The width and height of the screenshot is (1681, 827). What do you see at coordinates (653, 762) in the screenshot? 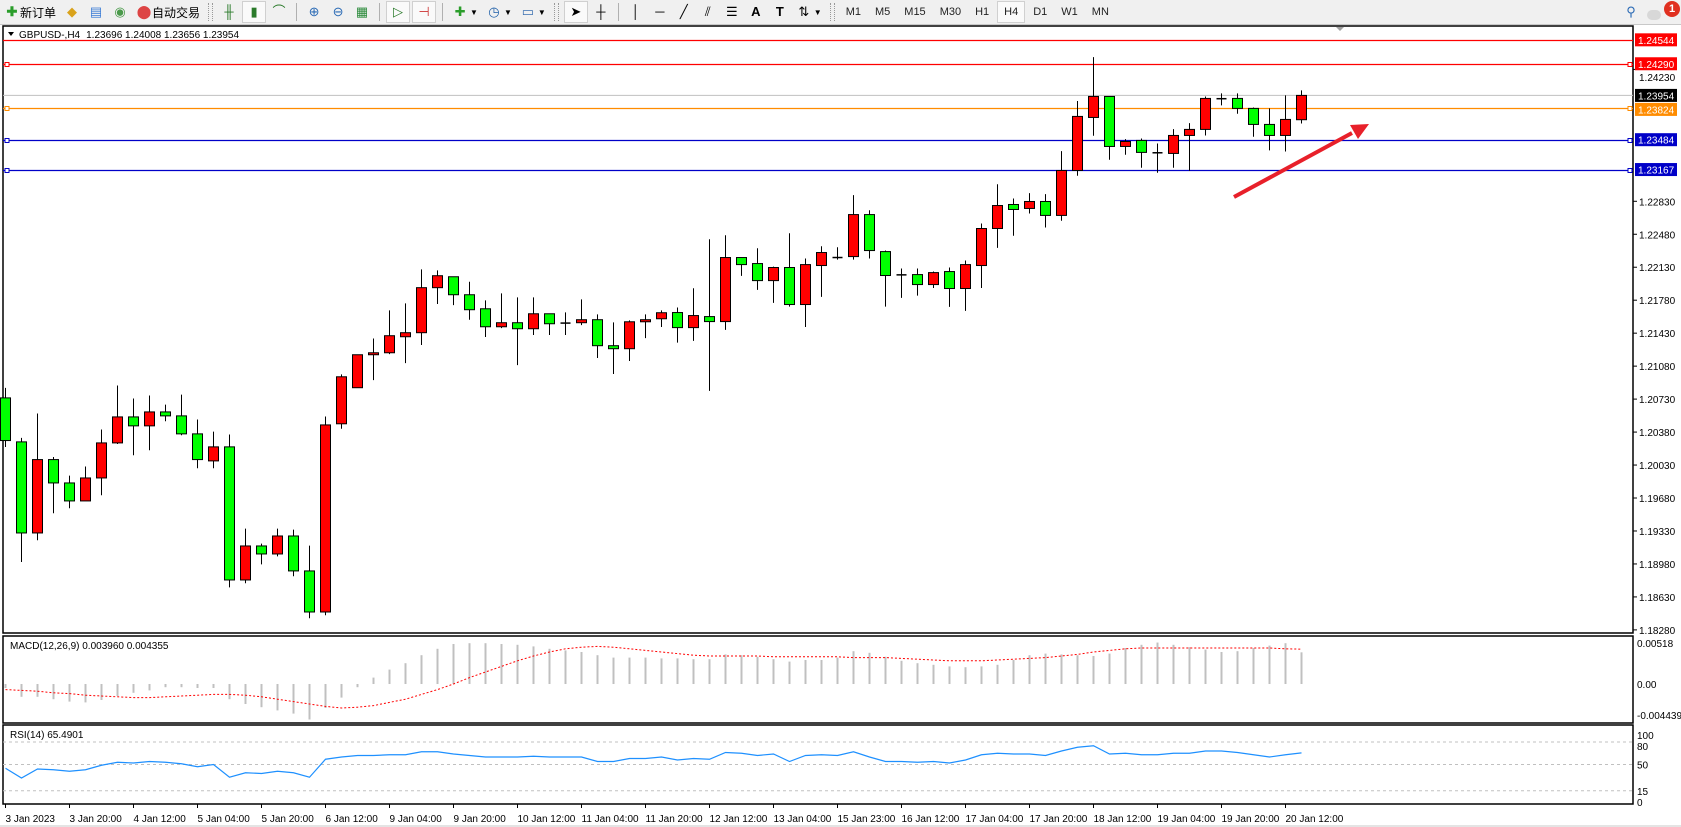
I see `rsi-line` at bounding box center [653, 762].